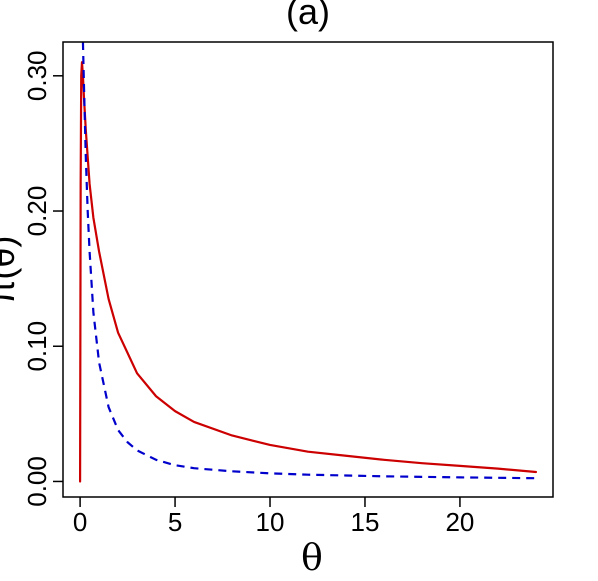 The image size is (598, 581). What do you see at coordinates (175, 522) in the screenshot?
I see `x-tick-label: 5` at bounding box center [175, 522].